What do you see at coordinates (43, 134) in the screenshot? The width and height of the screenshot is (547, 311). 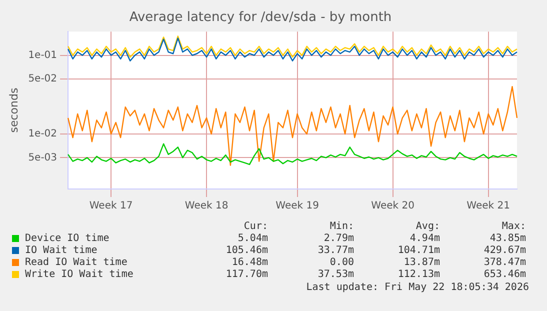 I see `y-tick-label: 1e-02` at bounding box center [43, 134].